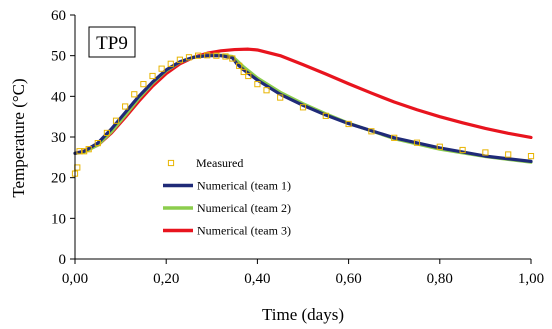 This screenshot has width=552, height=329. What do you see at coordinates (63, 260) in the screenshot?
I see `y-tick-label: 0` at bounding box center [63, 260].